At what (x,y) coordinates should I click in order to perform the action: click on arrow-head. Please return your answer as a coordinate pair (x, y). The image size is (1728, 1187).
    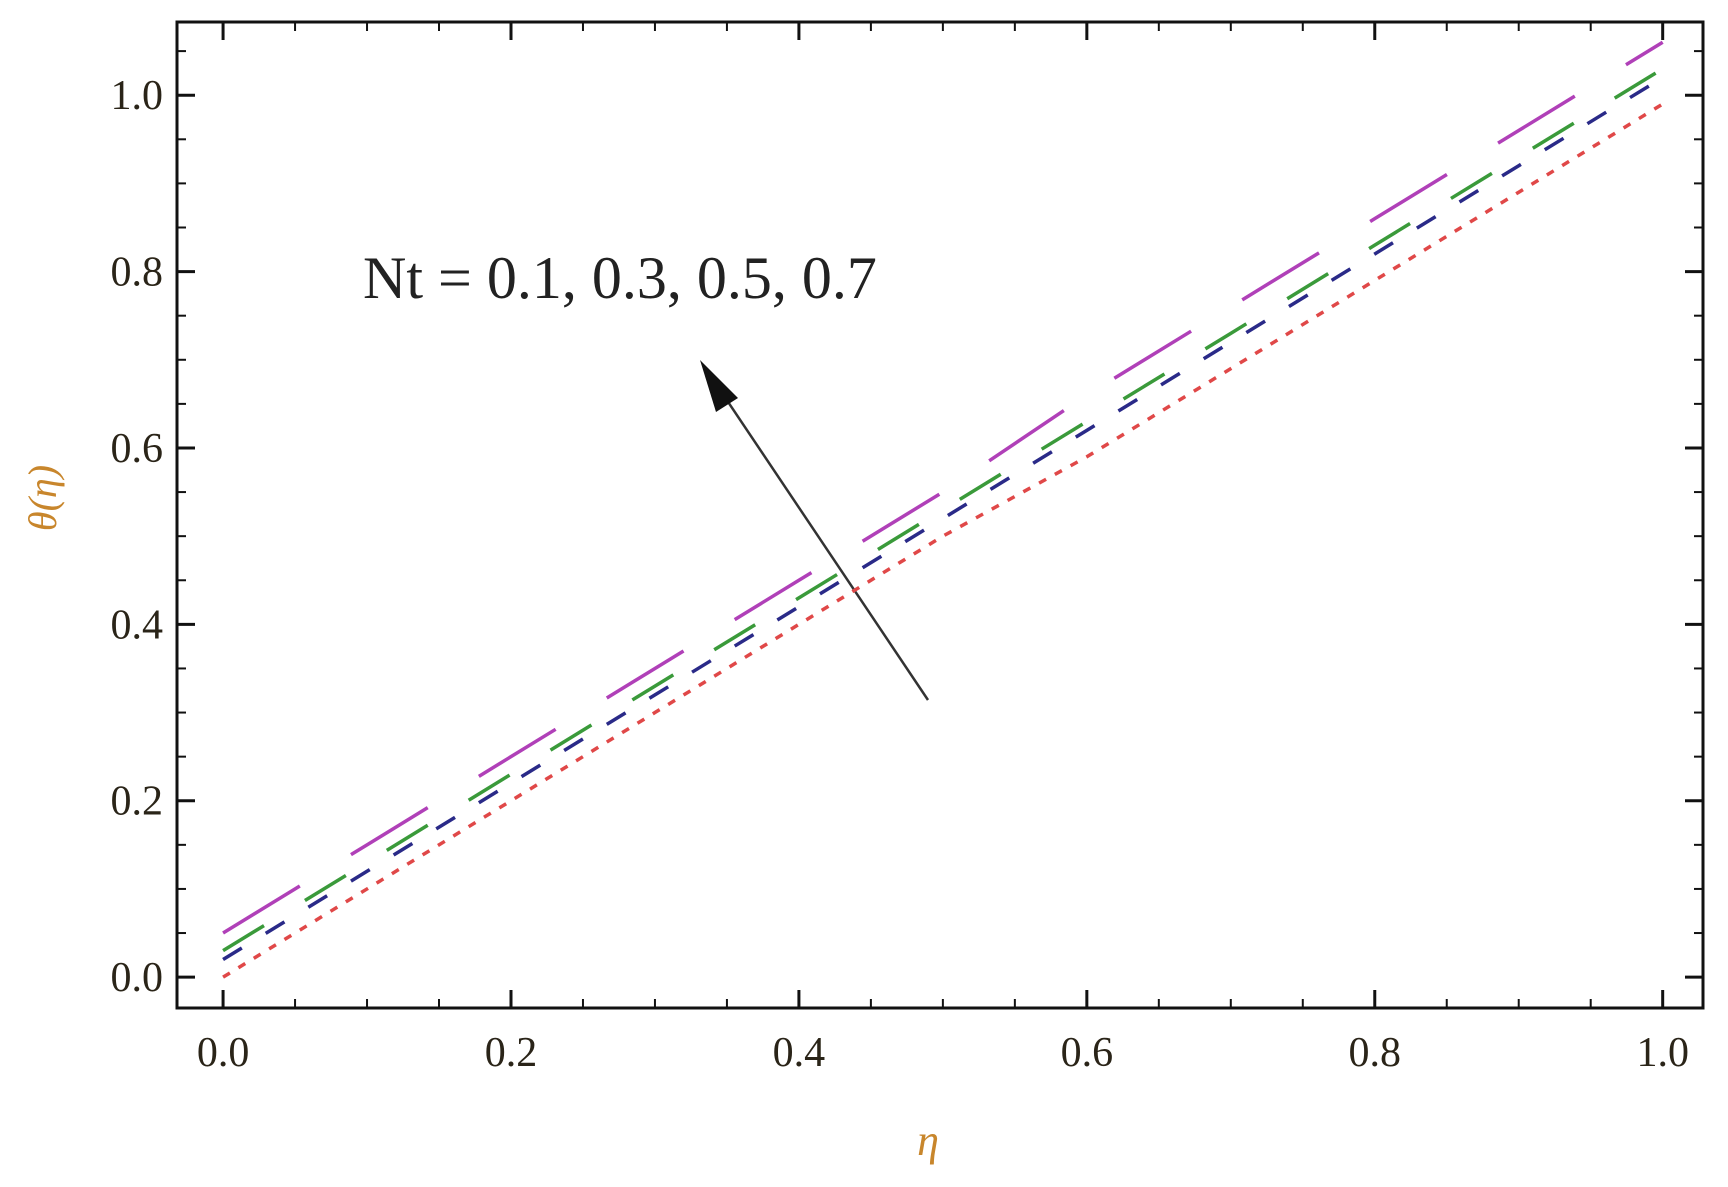
    Looking at the image, I should click on (719, 386).